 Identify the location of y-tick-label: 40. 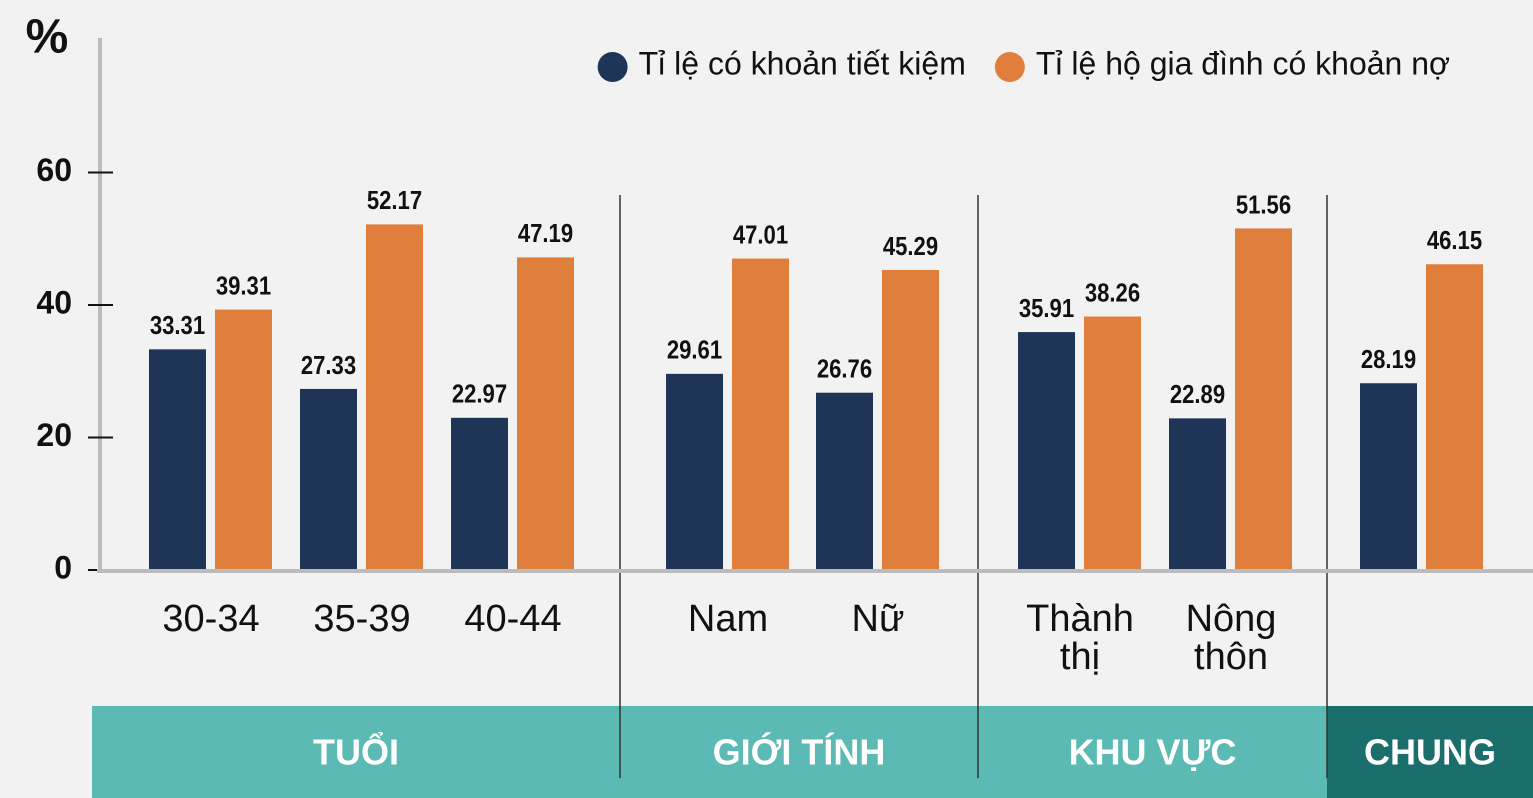
(54, 302).